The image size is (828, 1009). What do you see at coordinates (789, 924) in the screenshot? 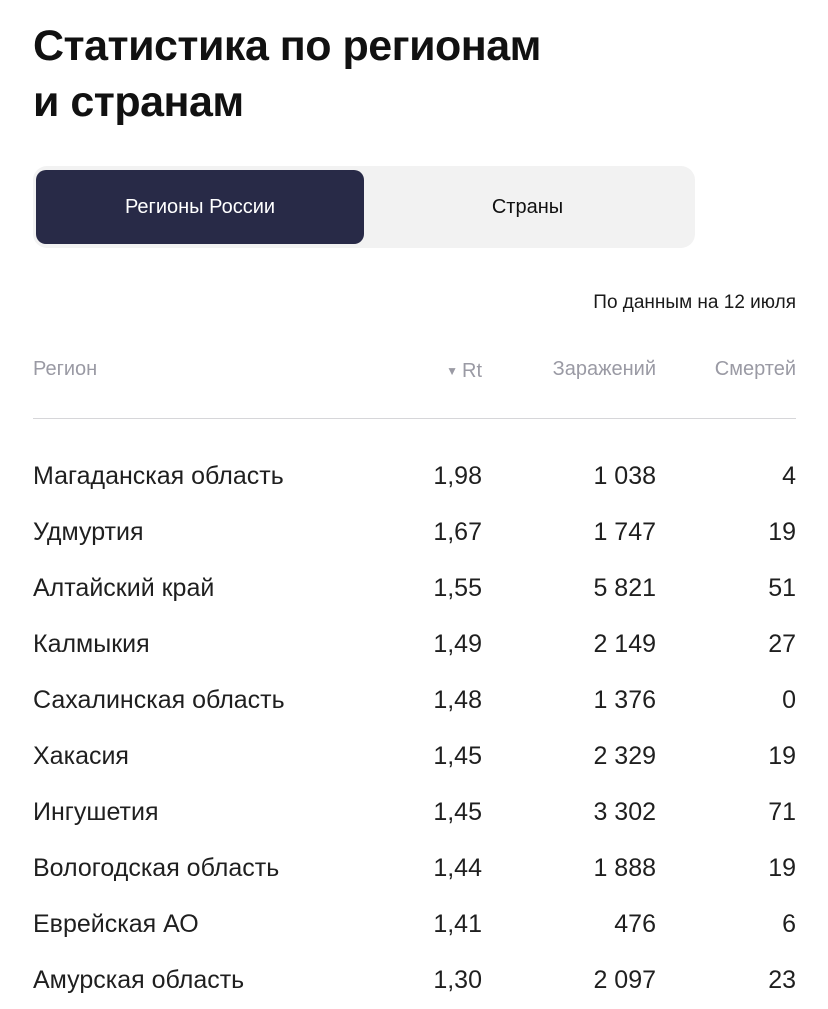
I see `cell-deaths: 6` at bounding box center [789, 924].